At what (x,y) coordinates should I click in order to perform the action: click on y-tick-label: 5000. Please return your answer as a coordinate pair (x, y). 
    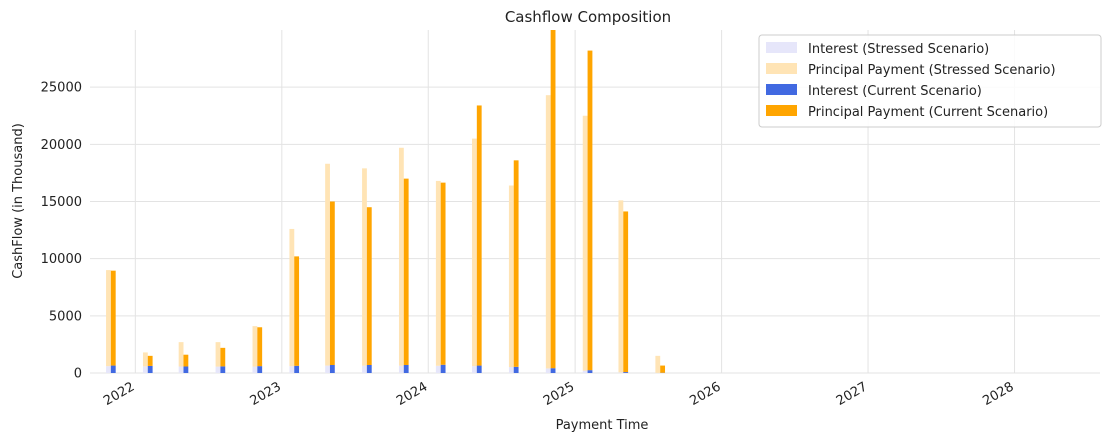
    Looking at the image, I should click on (65, 316).